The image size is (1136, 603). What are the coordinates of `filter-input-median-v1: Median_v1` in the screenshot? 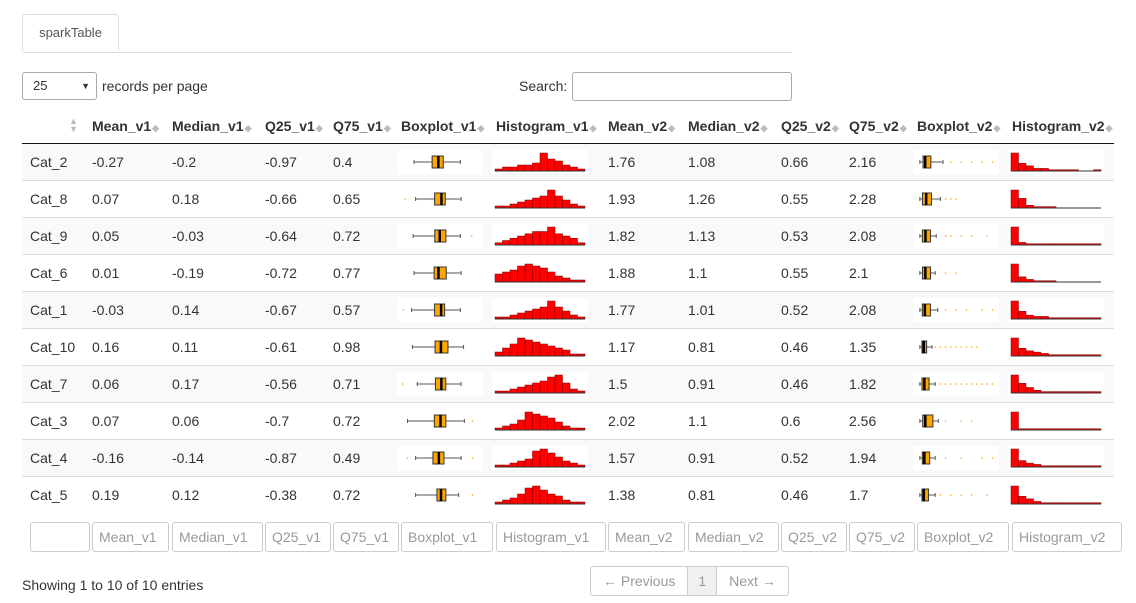 It's located at (217, 537).